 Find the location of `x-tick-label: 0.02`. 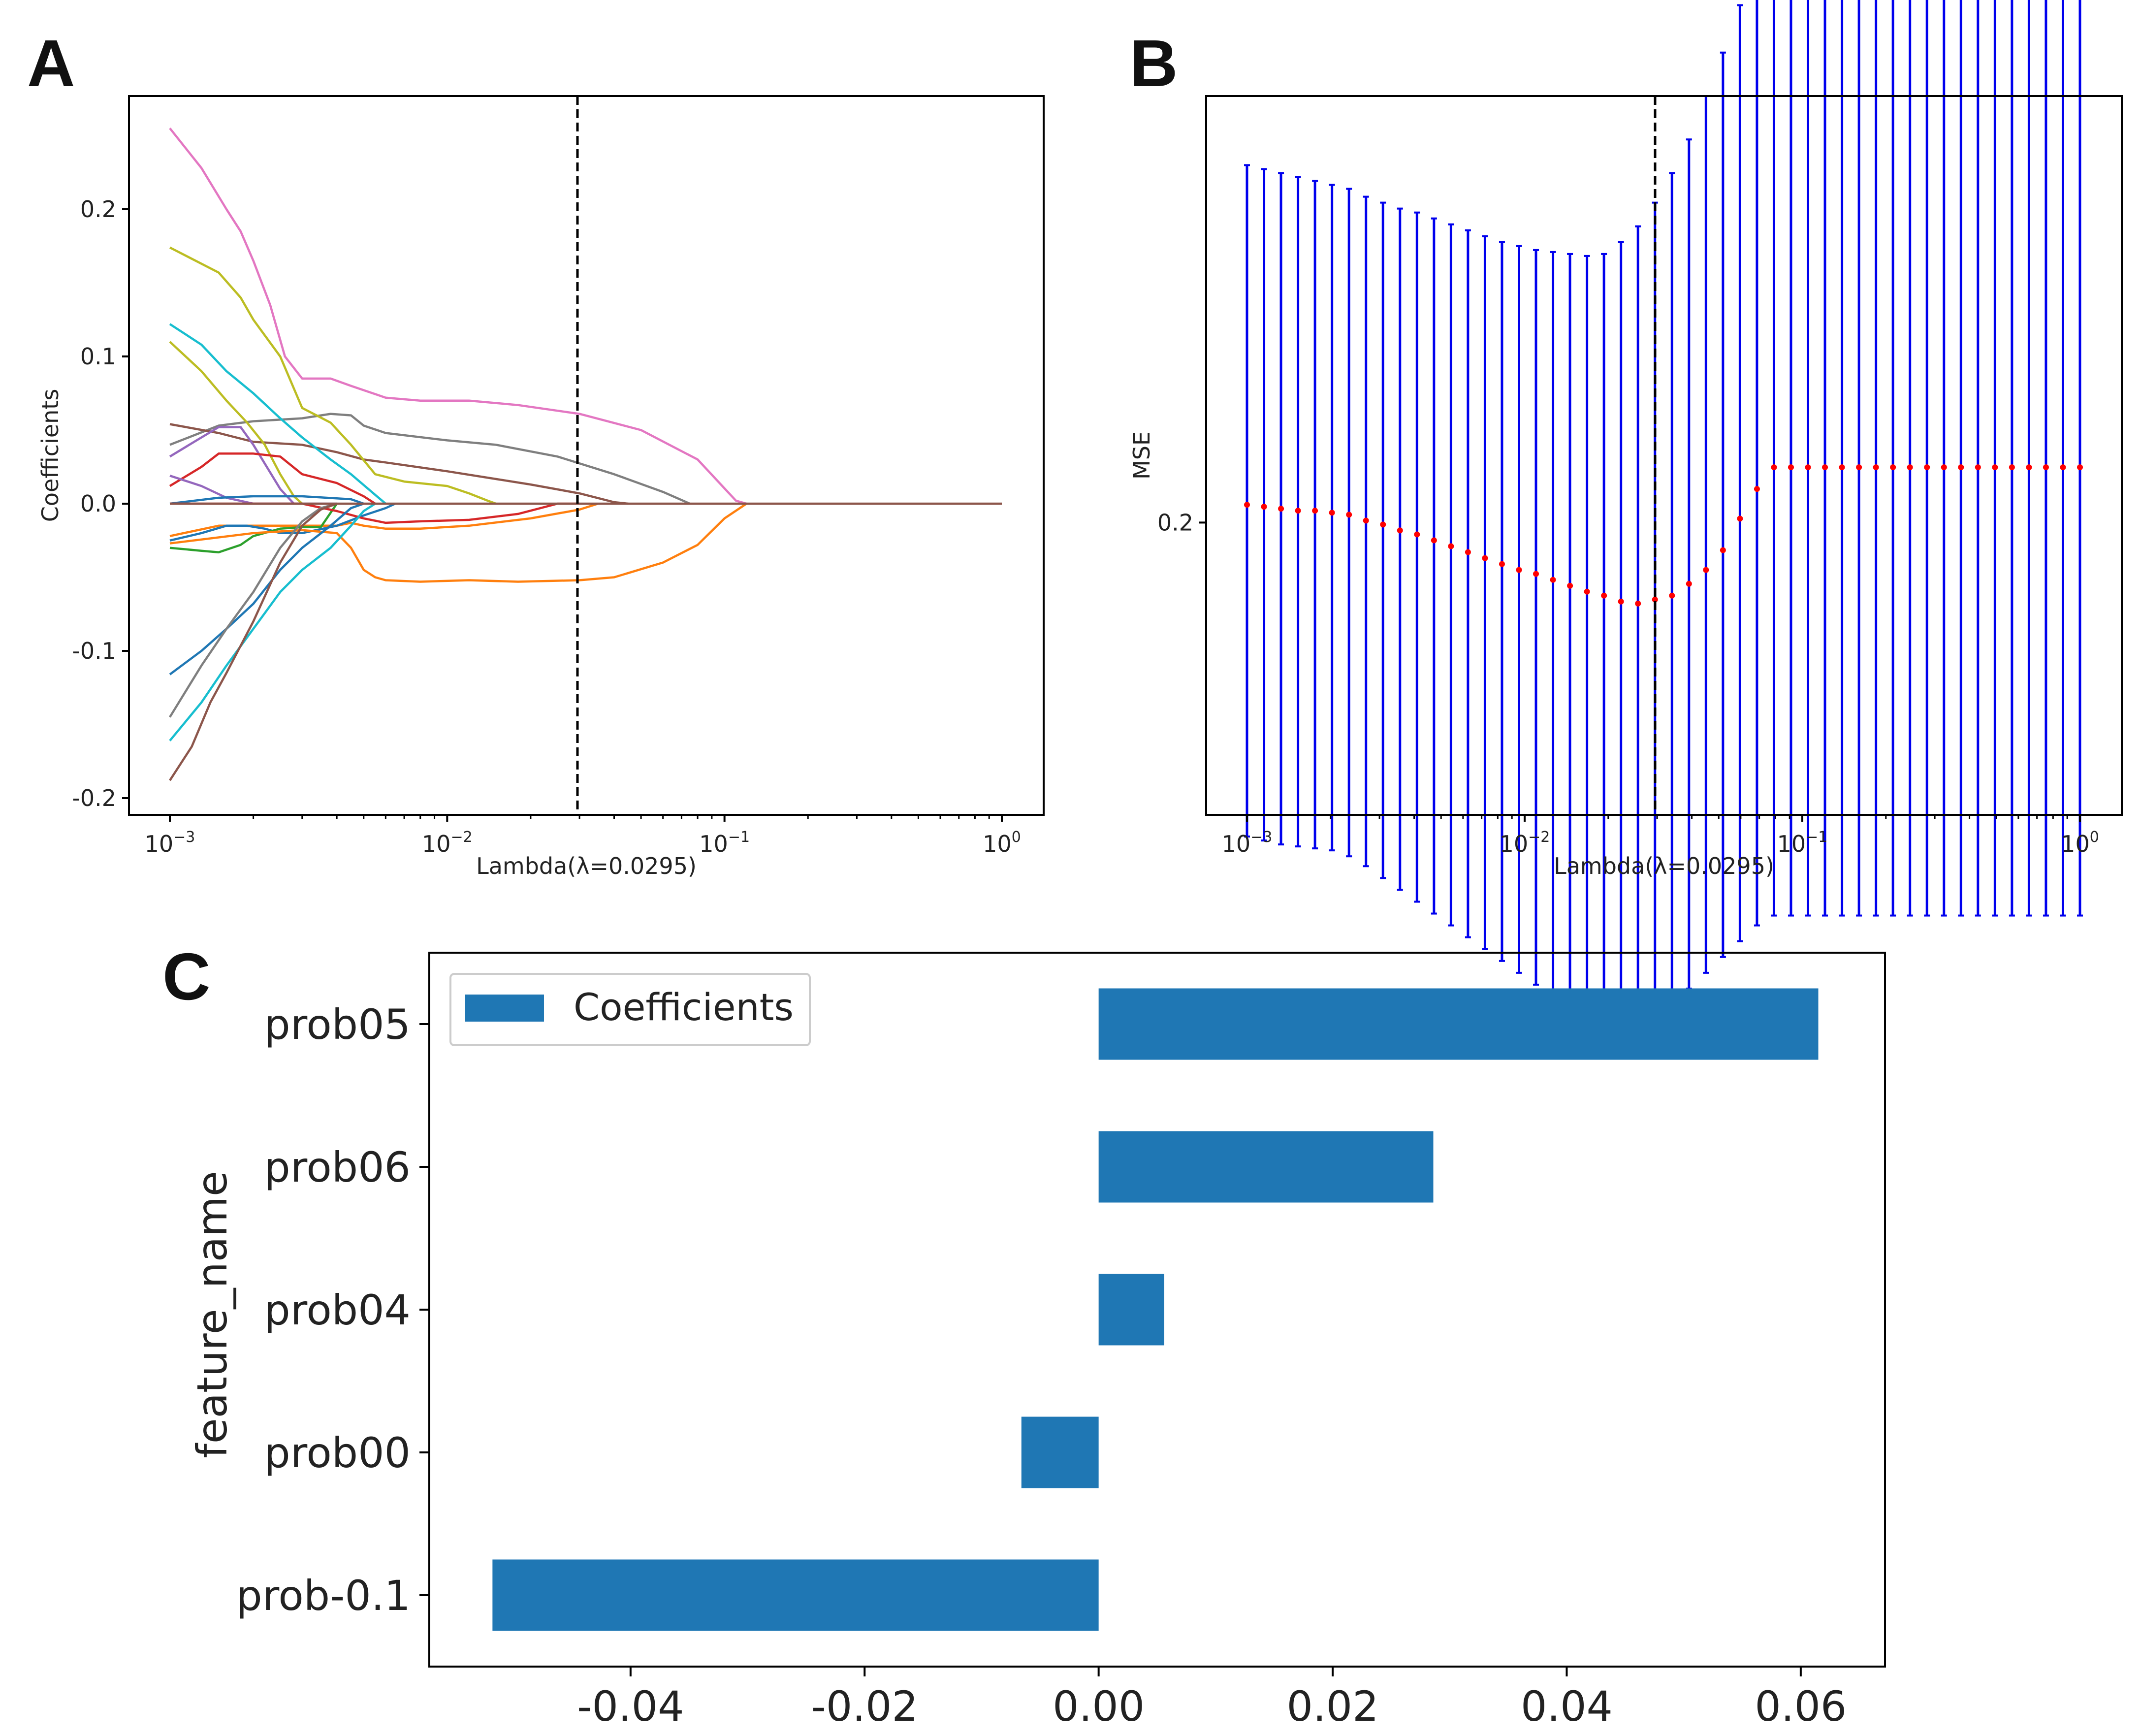

x-tick-label: 0.02 is located at coordinates (1333, 1707).